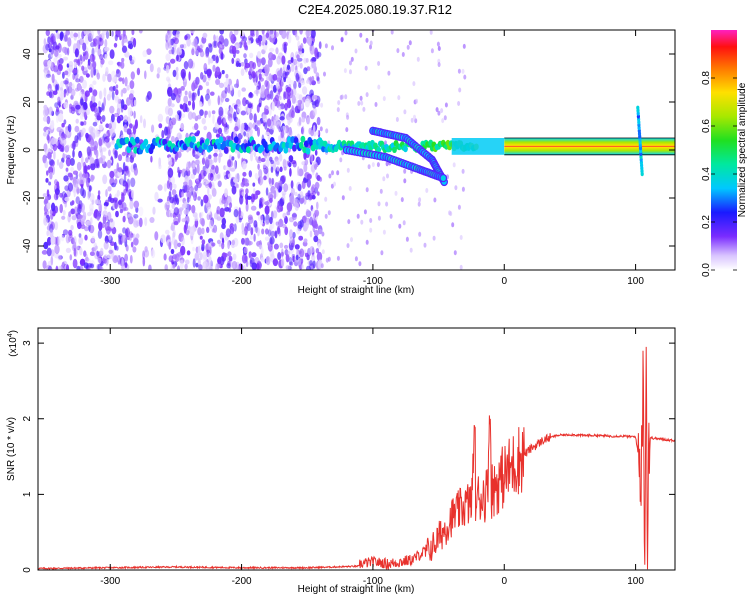 This screenshot has height=600, width=750. What do you see at coordinates (706, 126) in the screenshot?
I see `colorbar-tick-label: 0.6` at bounding box center [706, 126].